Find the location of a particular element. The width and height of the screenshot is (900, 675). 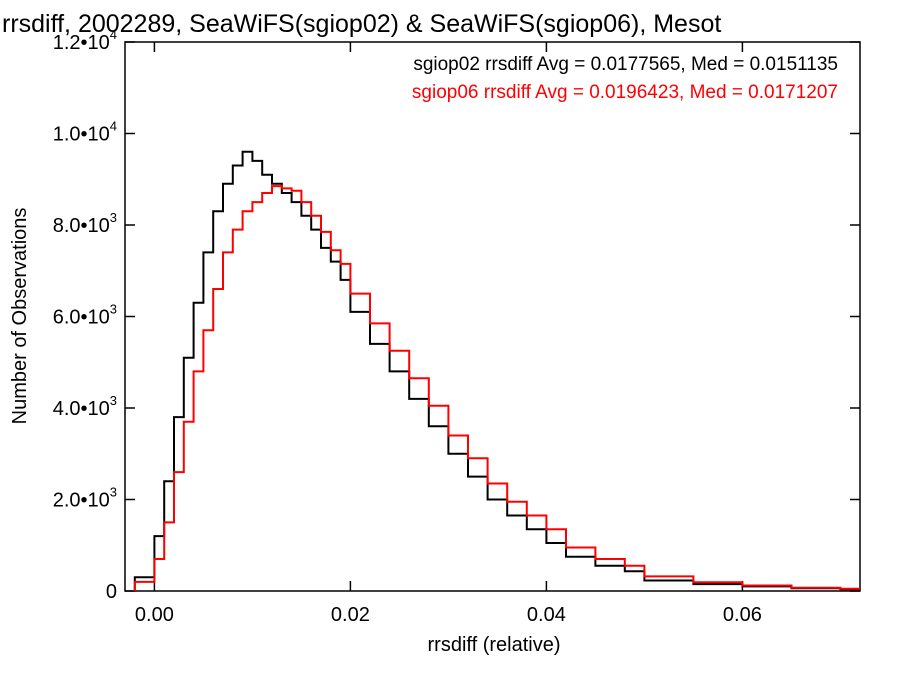

y-tick-label: 0 is located at coordinates (111, 592).